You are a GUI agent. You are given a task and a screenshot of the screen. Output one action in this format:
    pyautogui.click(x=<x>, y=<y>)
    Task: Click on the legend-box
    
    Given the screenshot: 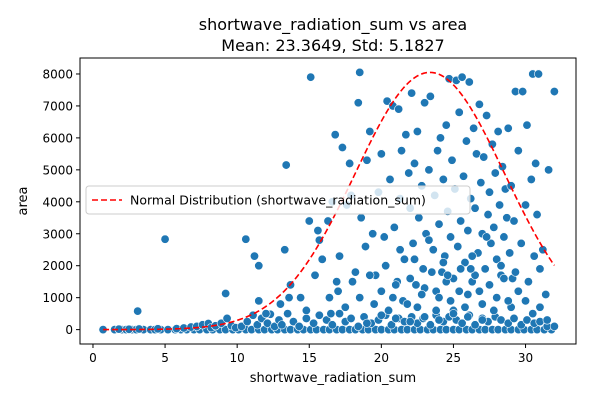 What is the action you would take?
    pyautogui.click(x=278, y=200)
    